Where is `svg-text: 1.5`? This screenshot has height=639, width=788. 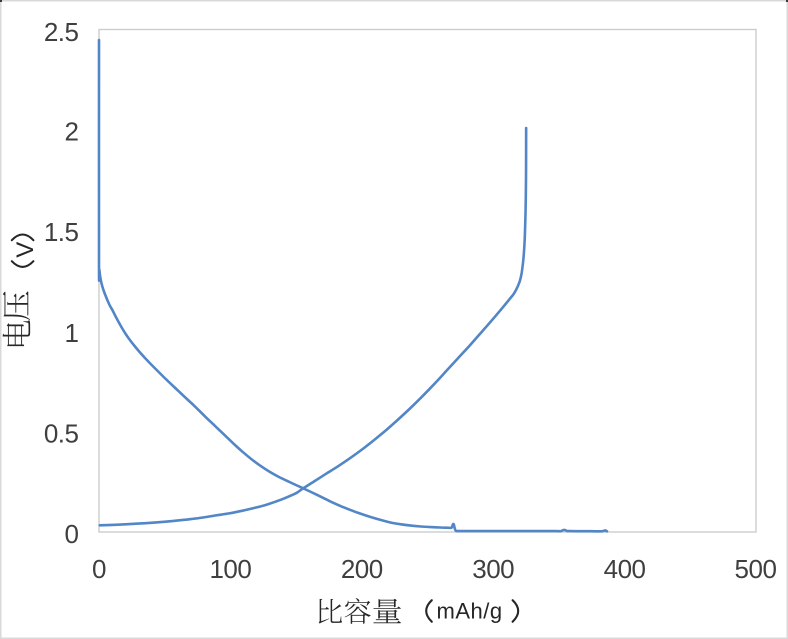
svg-text: 1.5 is located at coordinates (61, 232).